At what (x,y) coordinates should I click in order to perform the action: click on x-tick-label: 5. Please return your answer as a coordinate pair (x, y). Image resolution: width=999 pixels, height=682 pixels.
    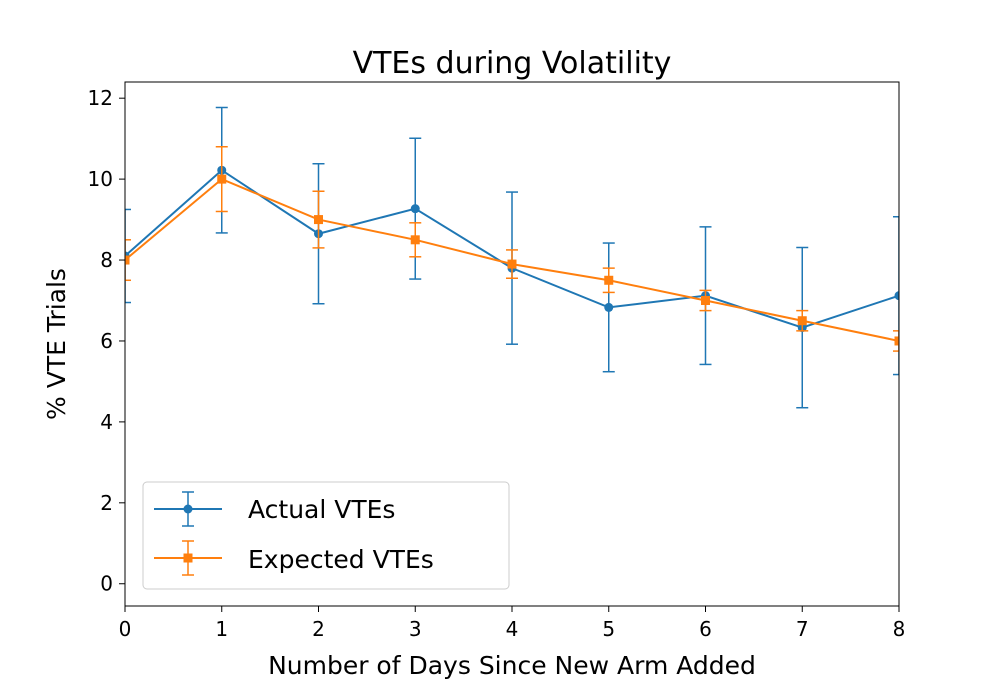
    Looking at the image, I should click on (608, 629).